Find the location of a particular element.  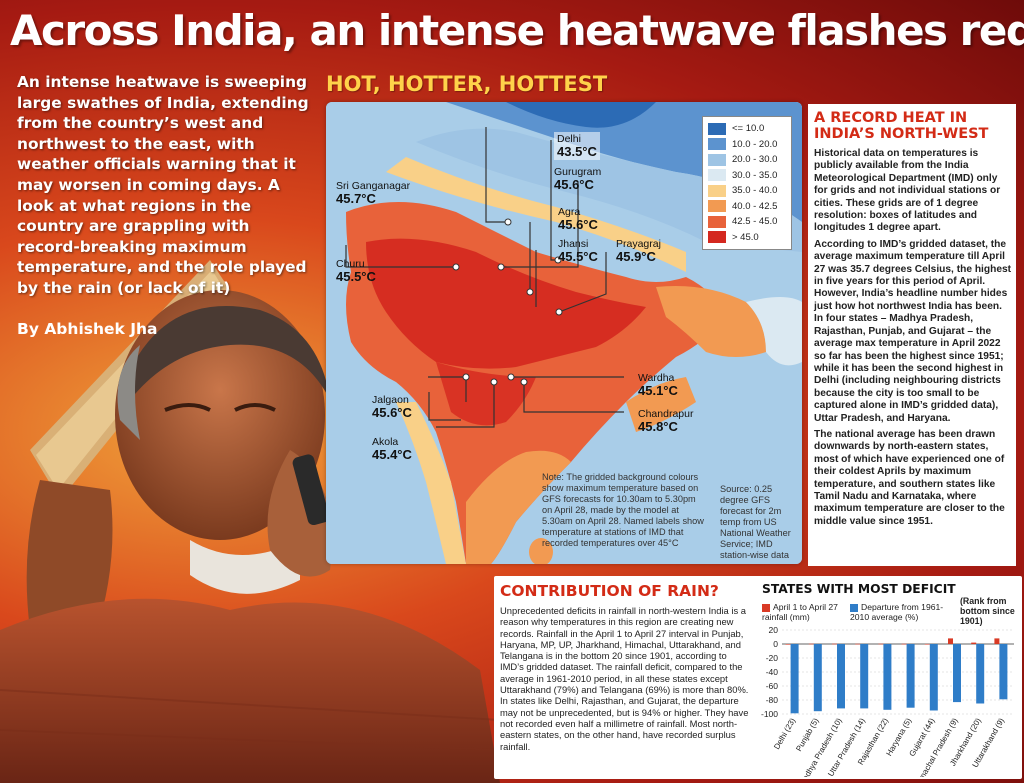

station-jalgaon: Jalgaon 45.6°C is located at coordinates (392, 407).